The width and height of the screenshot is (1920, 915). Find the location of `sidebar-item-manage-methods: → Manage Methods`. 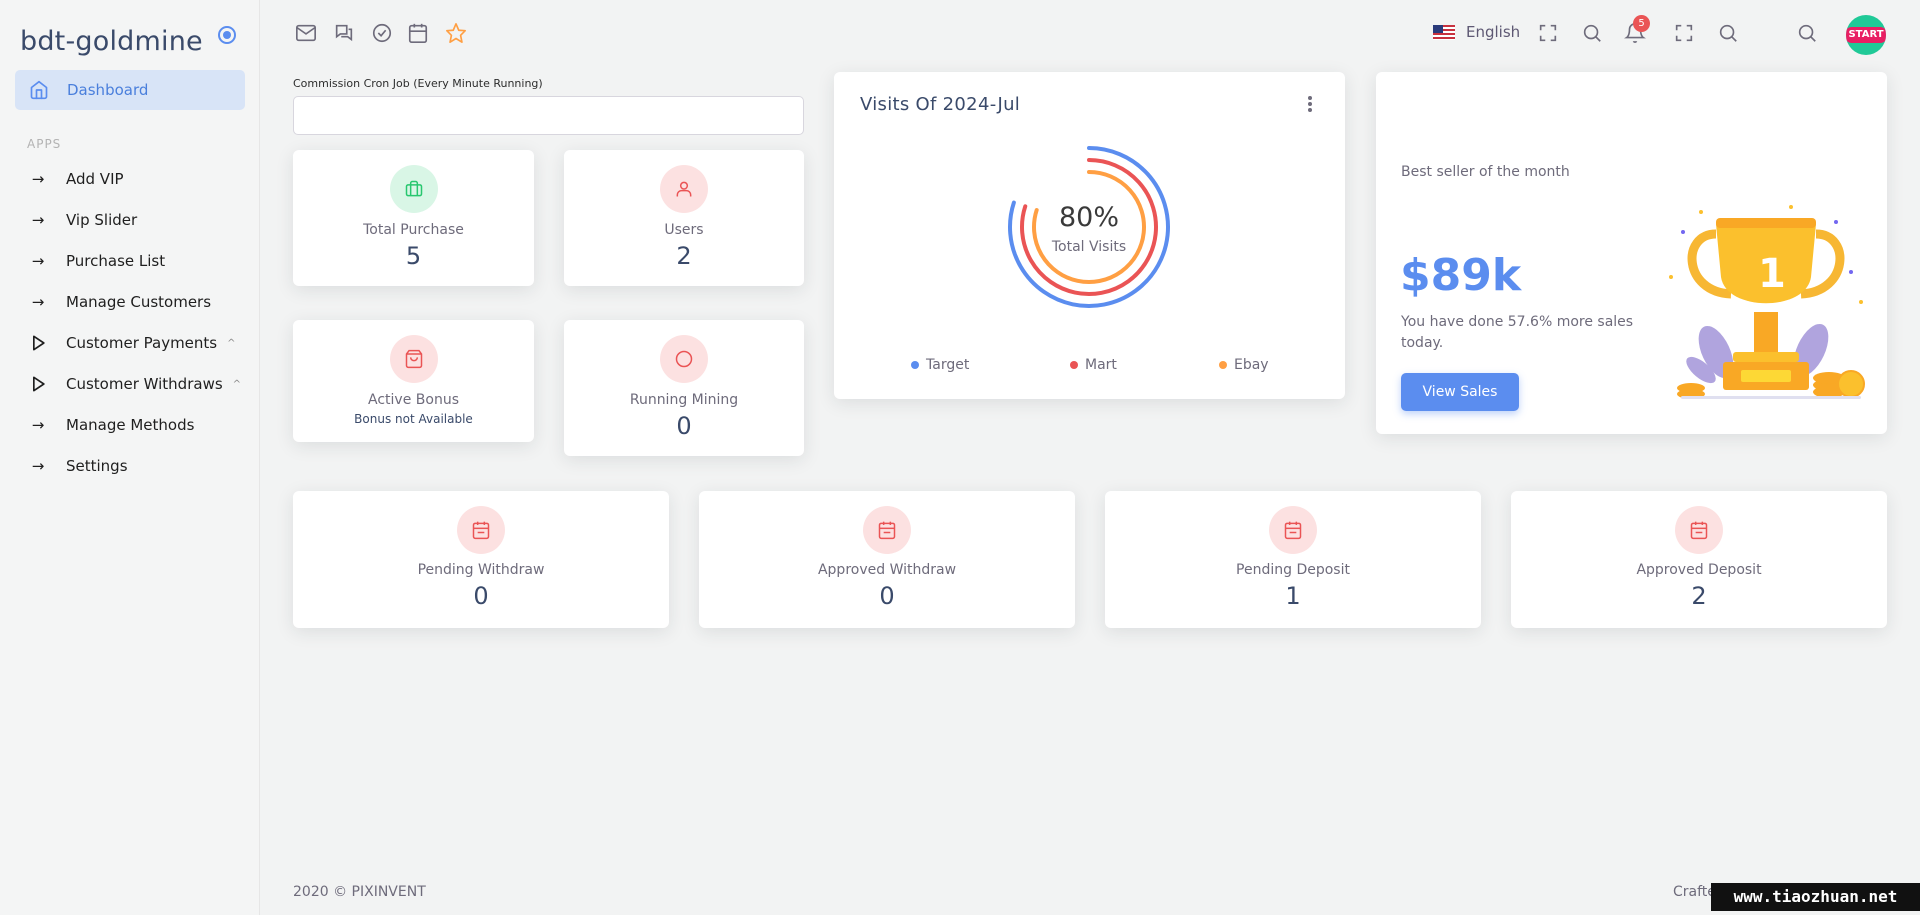

sidebar-item-manage-methods: → Manage Methods is located at coordinates (130, 425).